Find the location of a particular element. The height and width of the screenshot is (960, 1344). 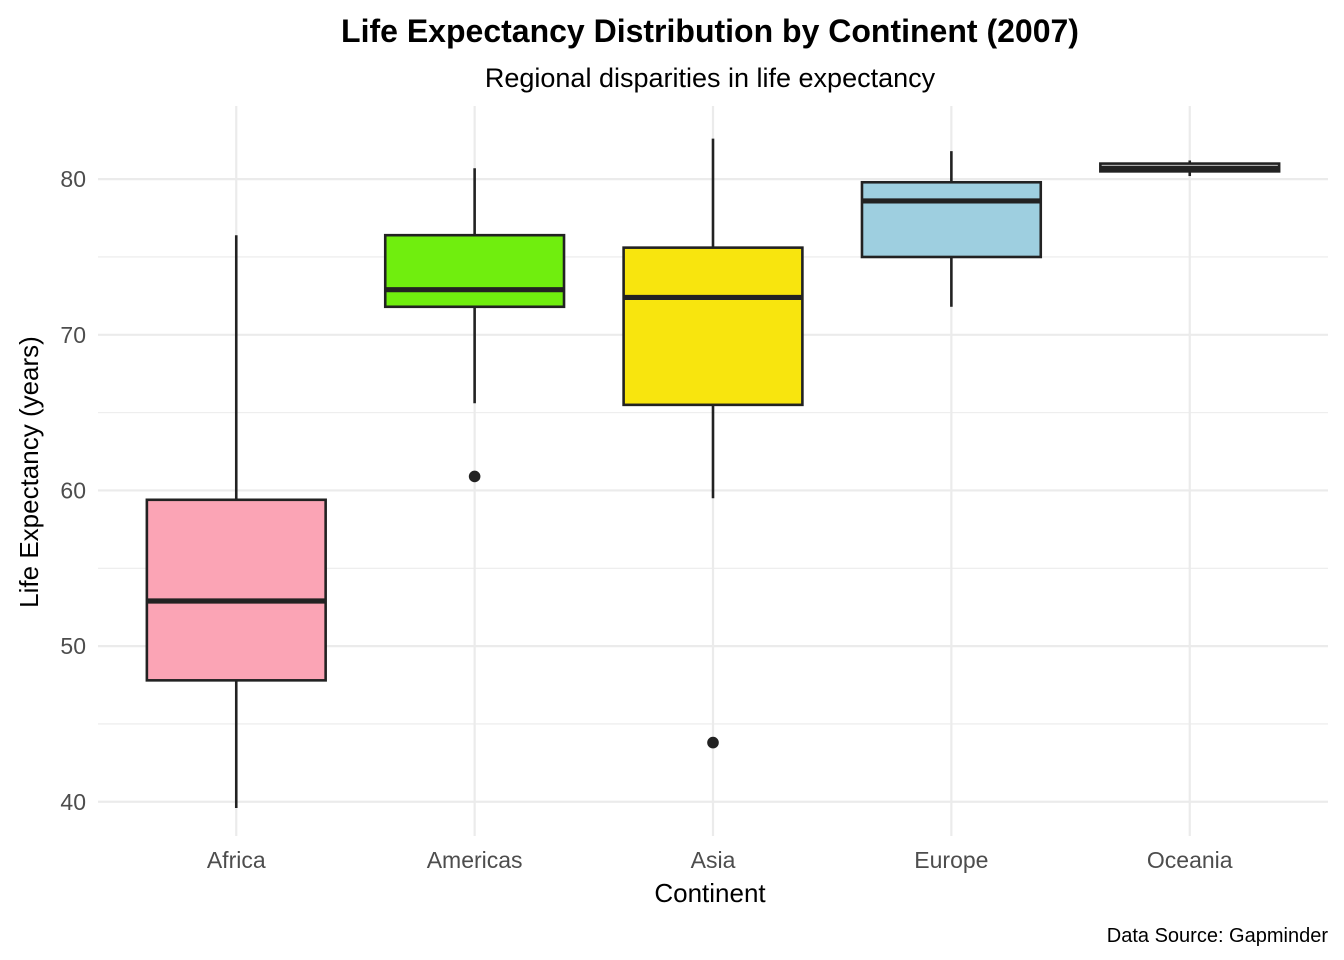

x-tick-label: Oceania is located at coordinates (1190, 860).